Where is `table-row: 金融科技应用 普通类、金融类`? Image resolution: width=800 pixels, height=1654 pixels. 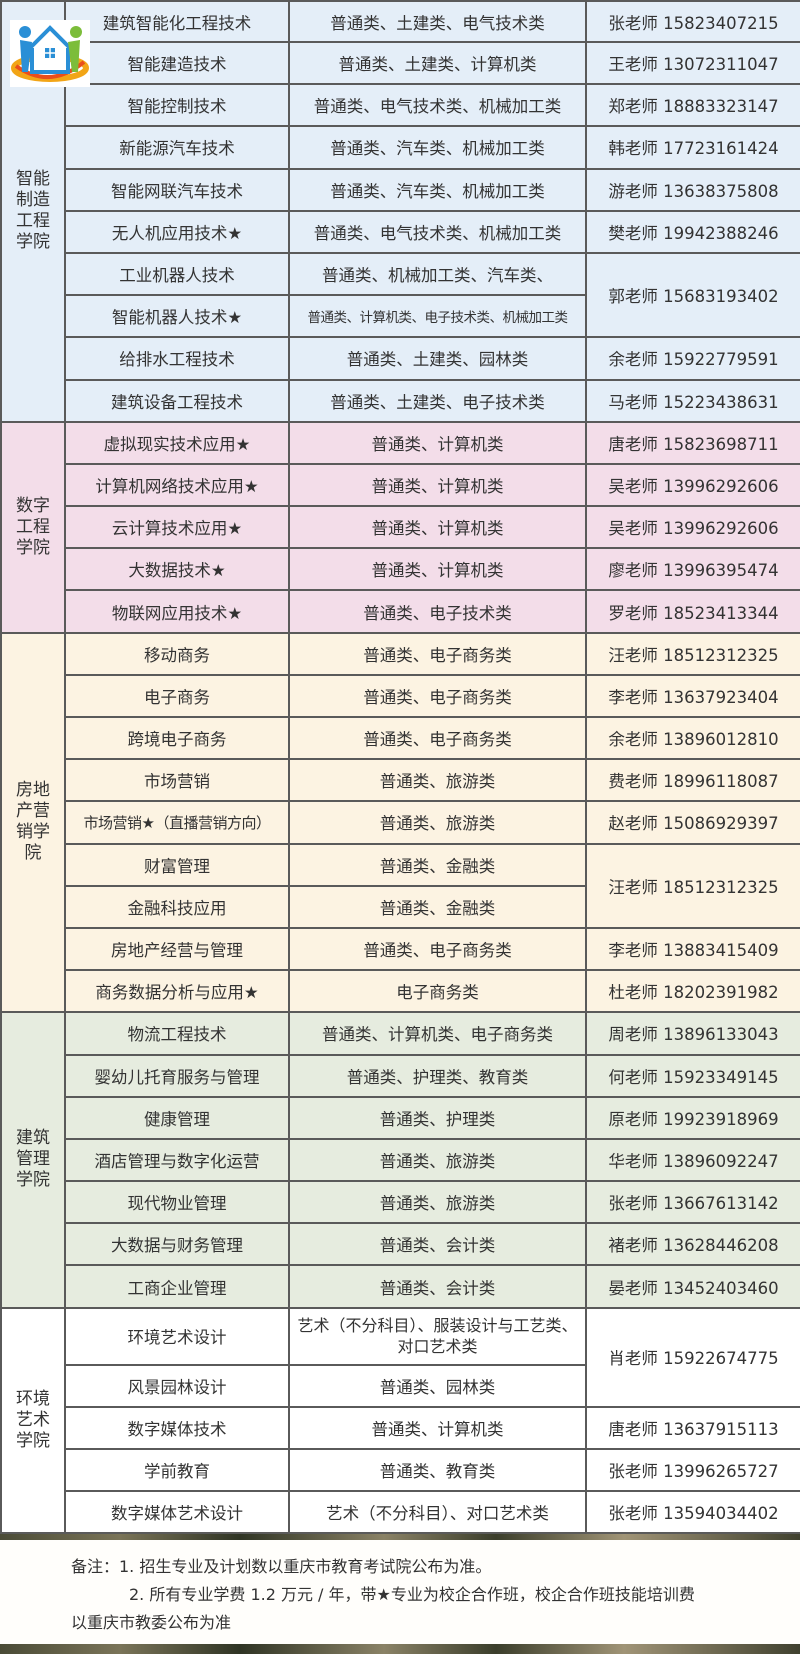
table-row: 金融科技应用 普通类、金融类 is located at coordinates (400, 906).